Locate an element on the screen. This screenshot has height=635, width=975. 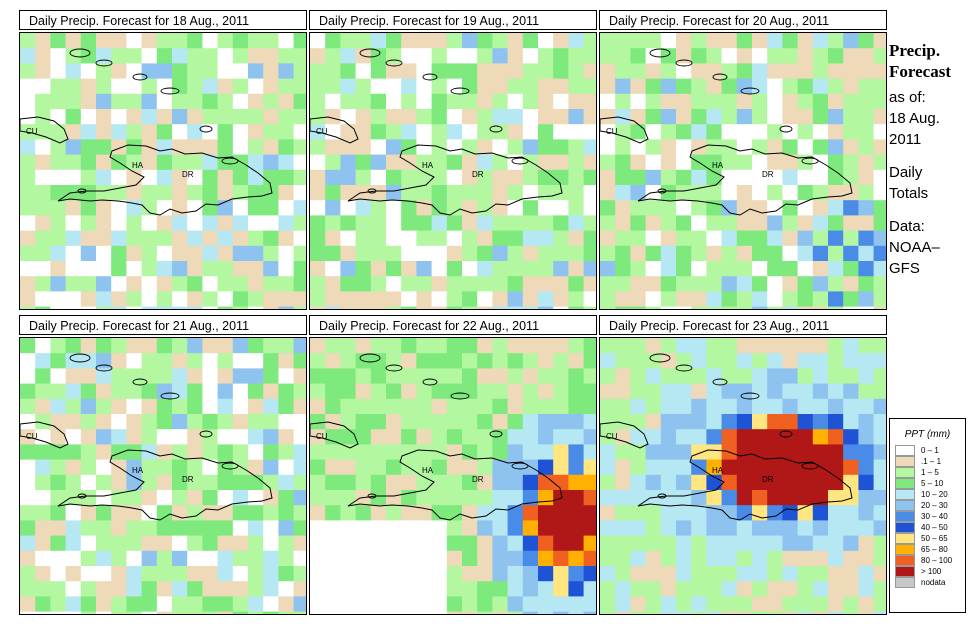
cuba-coastline is located at coordinates (44, 435).